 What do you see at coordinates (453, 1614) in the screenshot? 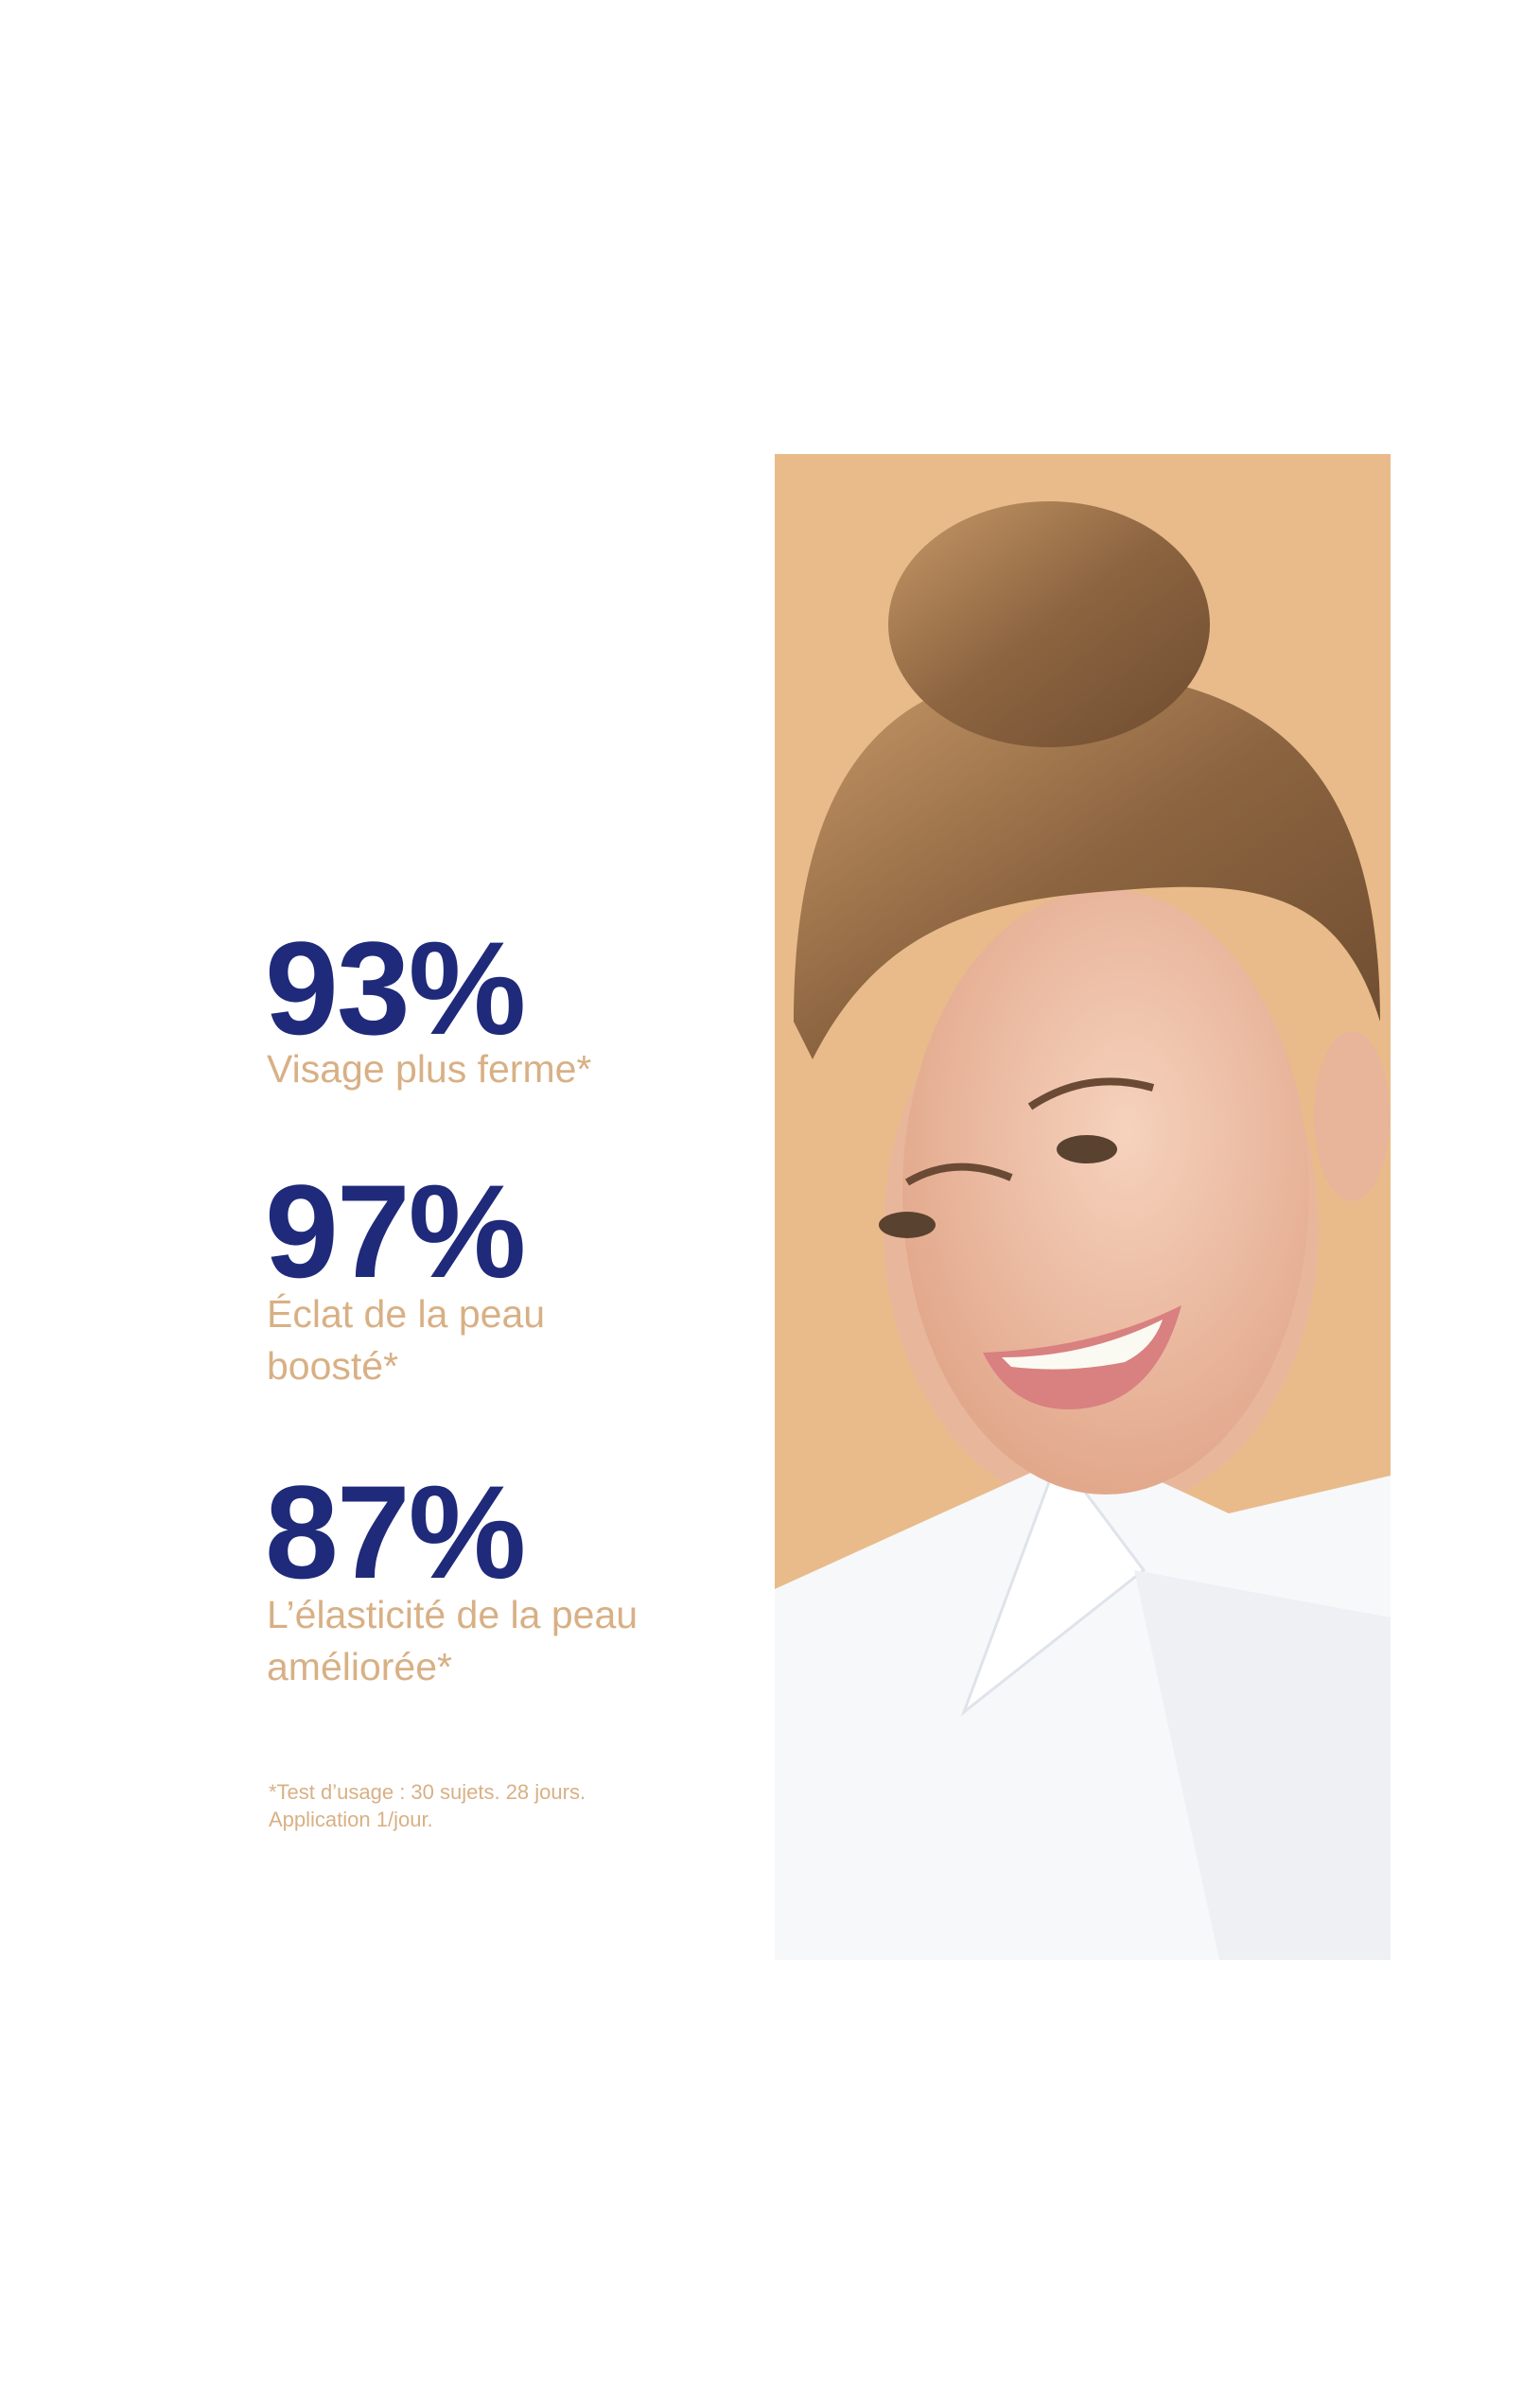
I see `stat-label: L’élasticité de la peau` at bounding box center [453, 1614].